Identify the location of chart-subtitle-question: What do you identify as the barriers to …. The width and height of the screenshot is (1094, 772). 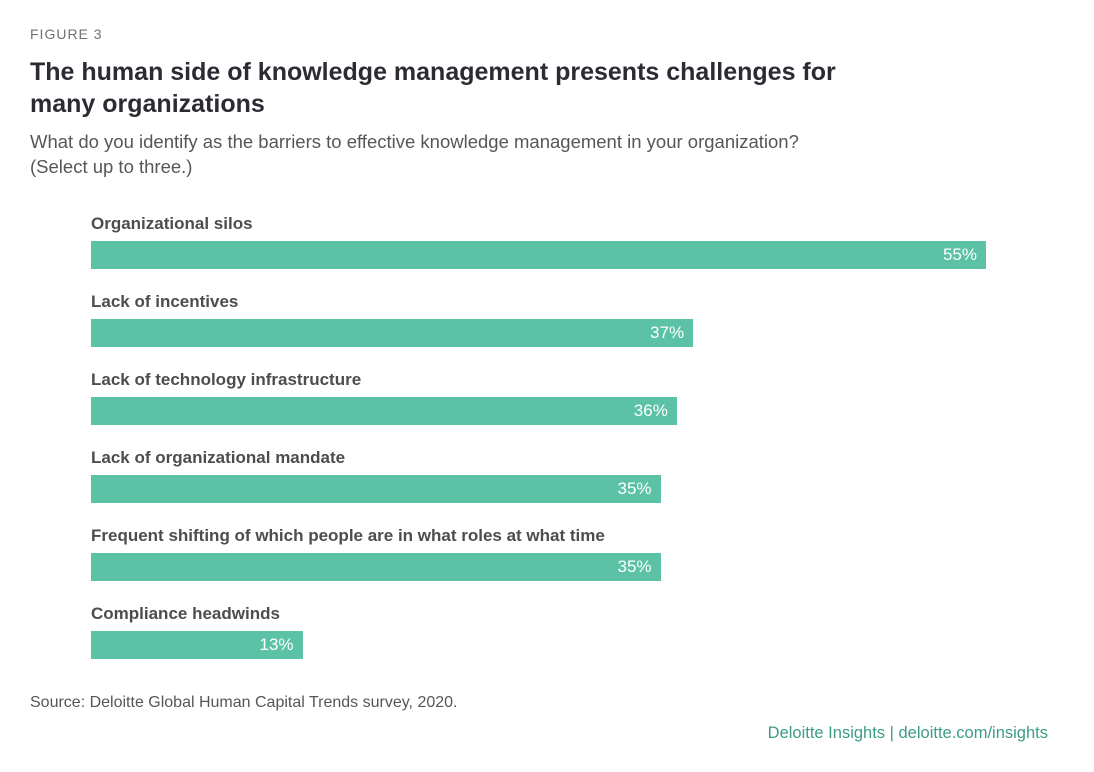
(414, 141).